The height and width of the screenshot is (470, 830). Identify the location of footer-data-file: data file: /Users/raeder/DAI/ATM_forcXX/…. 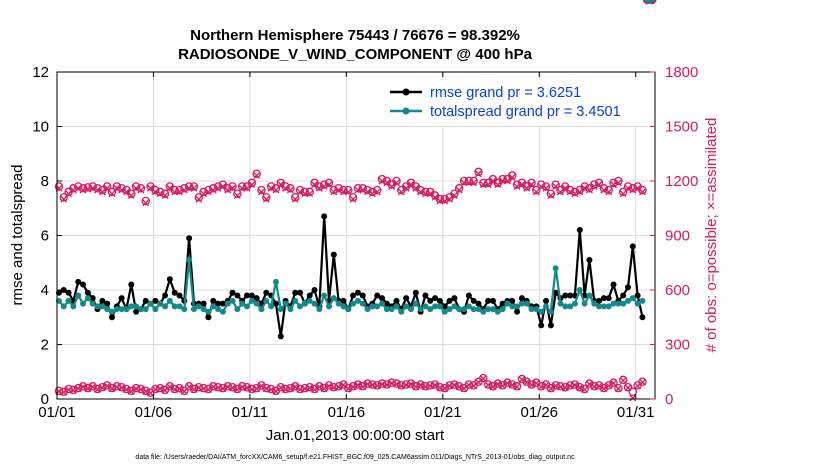
(355, 457).